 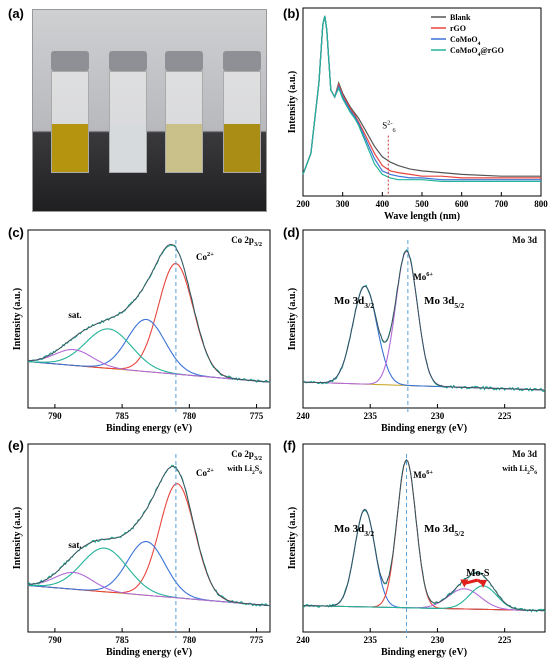 I want to click on x-tick-label-e: 785, so click(x=122, y=640).